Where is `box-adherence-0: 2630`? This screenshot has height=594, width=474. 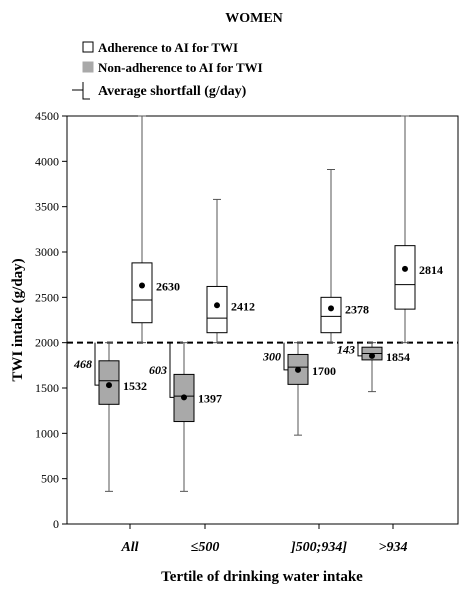 box-adherence-0: 2630 is located at coordinates (155, 229).